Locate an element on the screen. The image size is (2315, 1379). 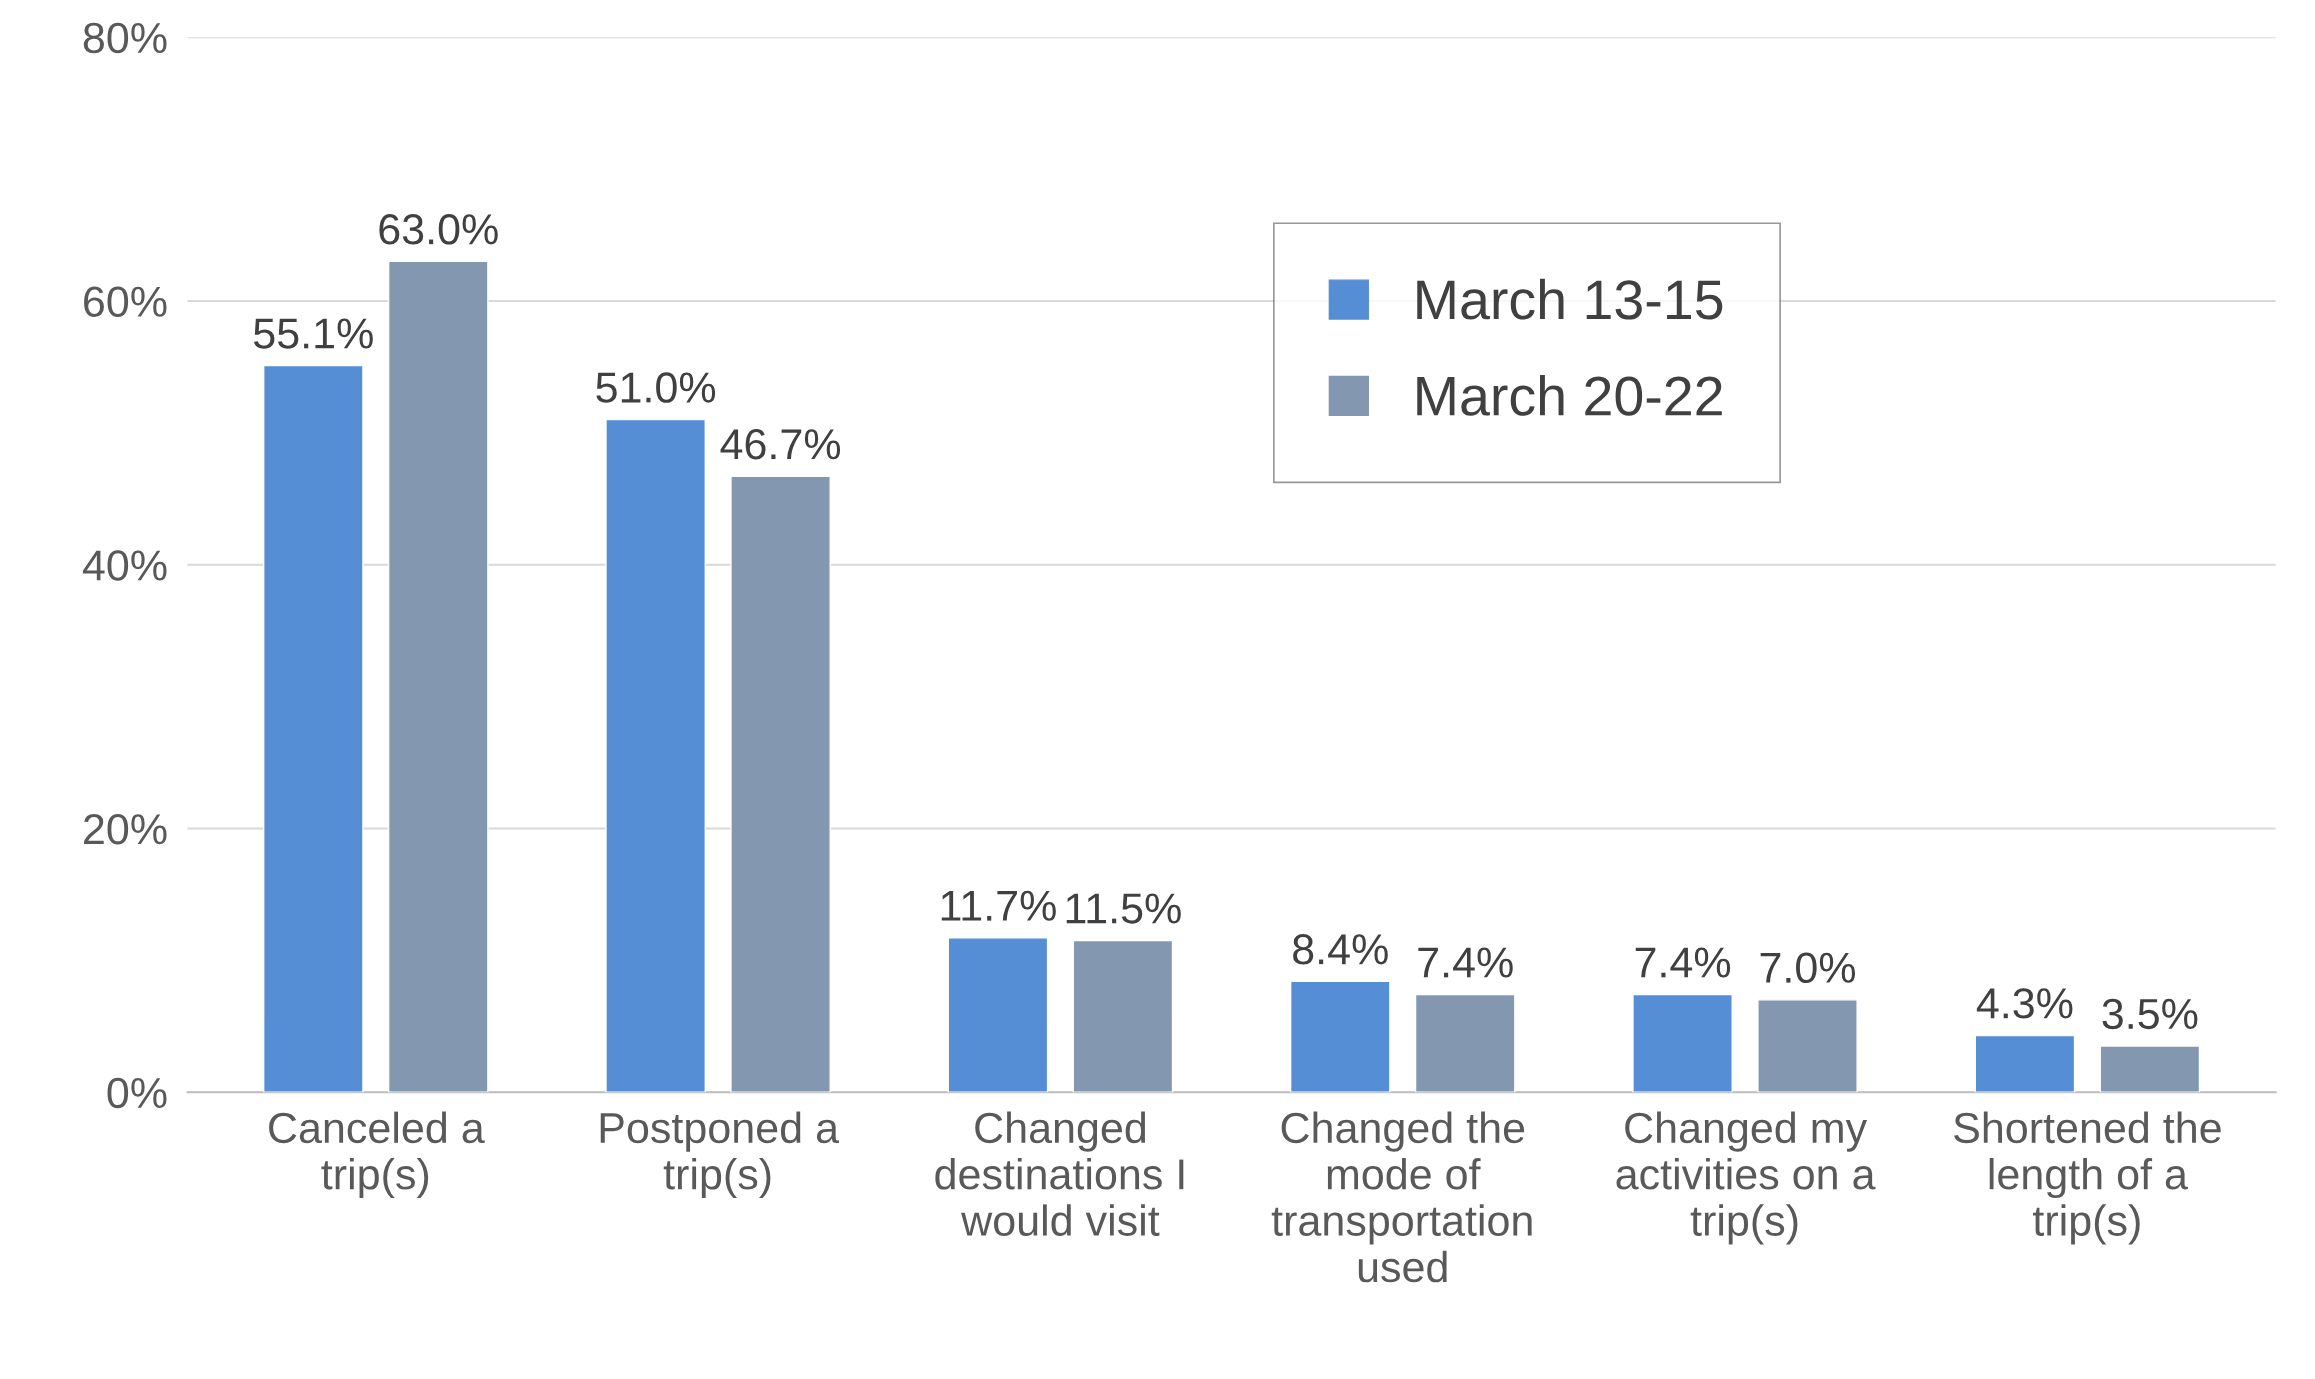
y-tick-label: 60% is located at coordinates (125, 301).